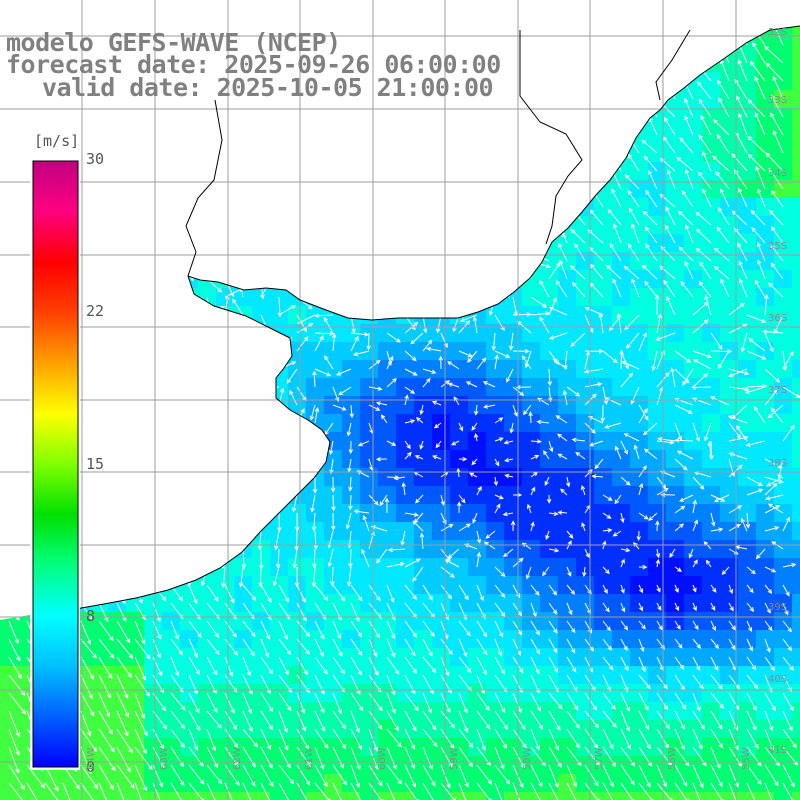 The height and width of the screenshot is (800, 800). Describe the element at coordinates (778, 246) in the screenshot. I see `lat-label-35s: 35S` at that location.